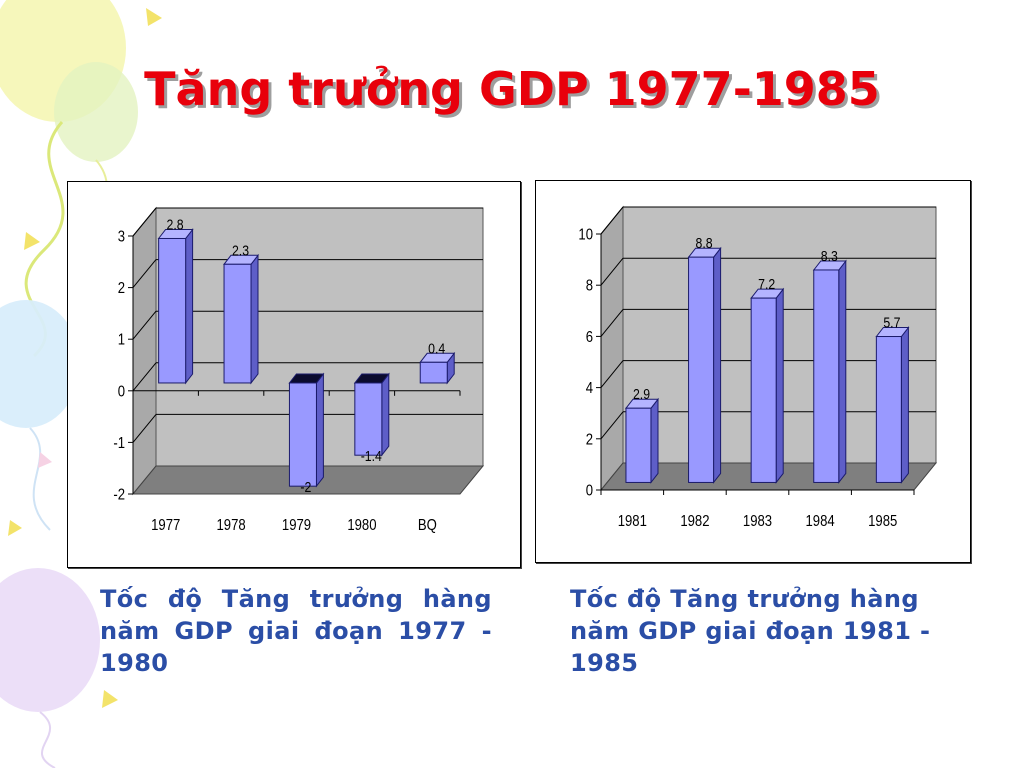  What do you see at coordinates (368, 419) in the screenshot?
I see `bar-1980-front` at bounding box center [368, 419].